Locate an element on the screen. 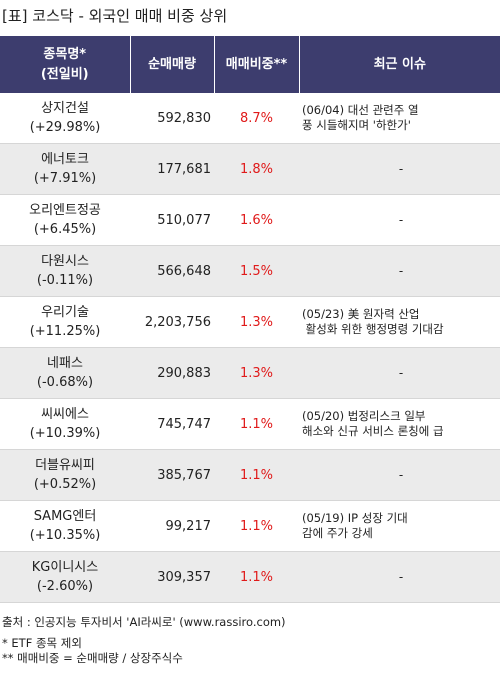 The width and height of the screenshot is (500, 675). net-volume: 290,883 is located at coordinates (172, 373).